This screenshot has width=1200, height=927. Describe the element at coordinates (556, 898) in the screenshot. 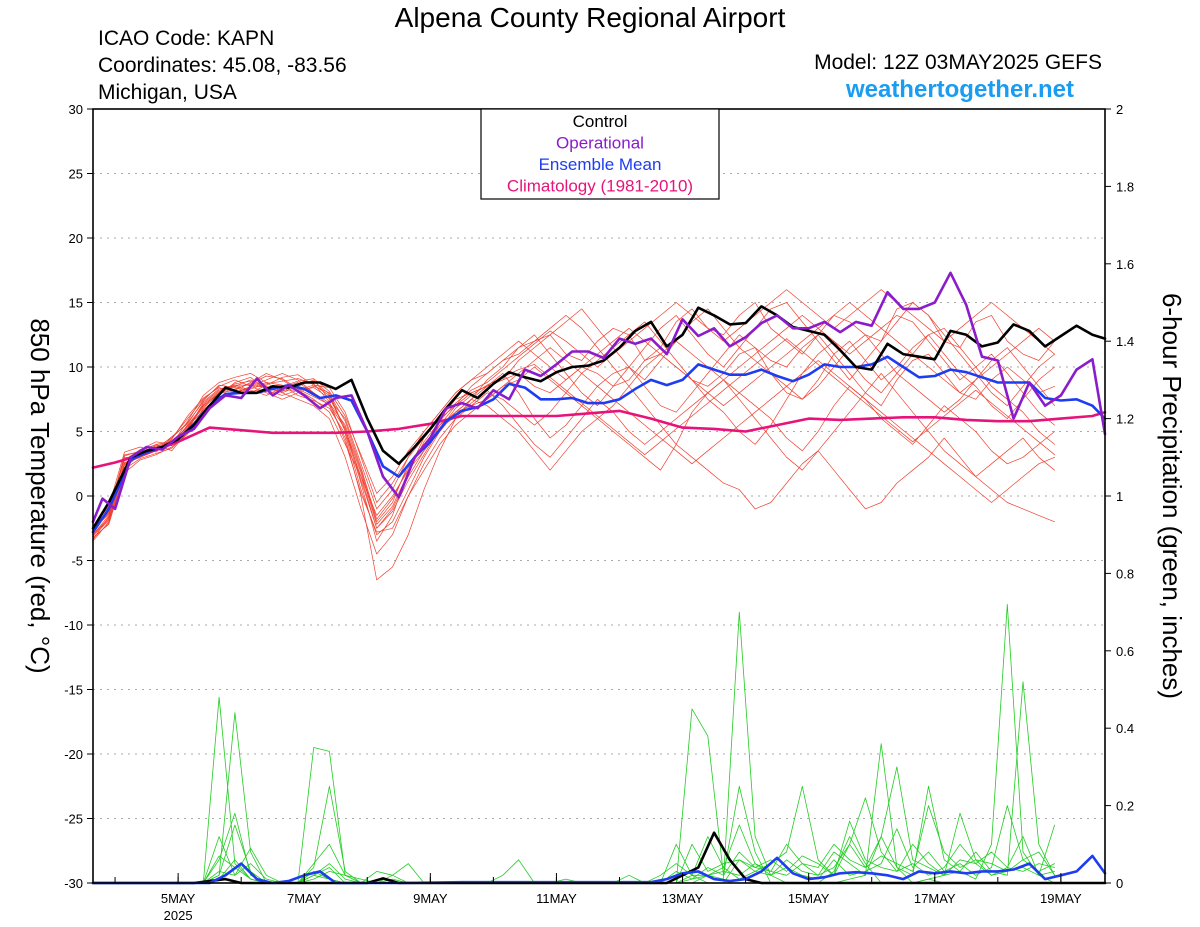

I see `x-tick-label: 11MAY` at that location.